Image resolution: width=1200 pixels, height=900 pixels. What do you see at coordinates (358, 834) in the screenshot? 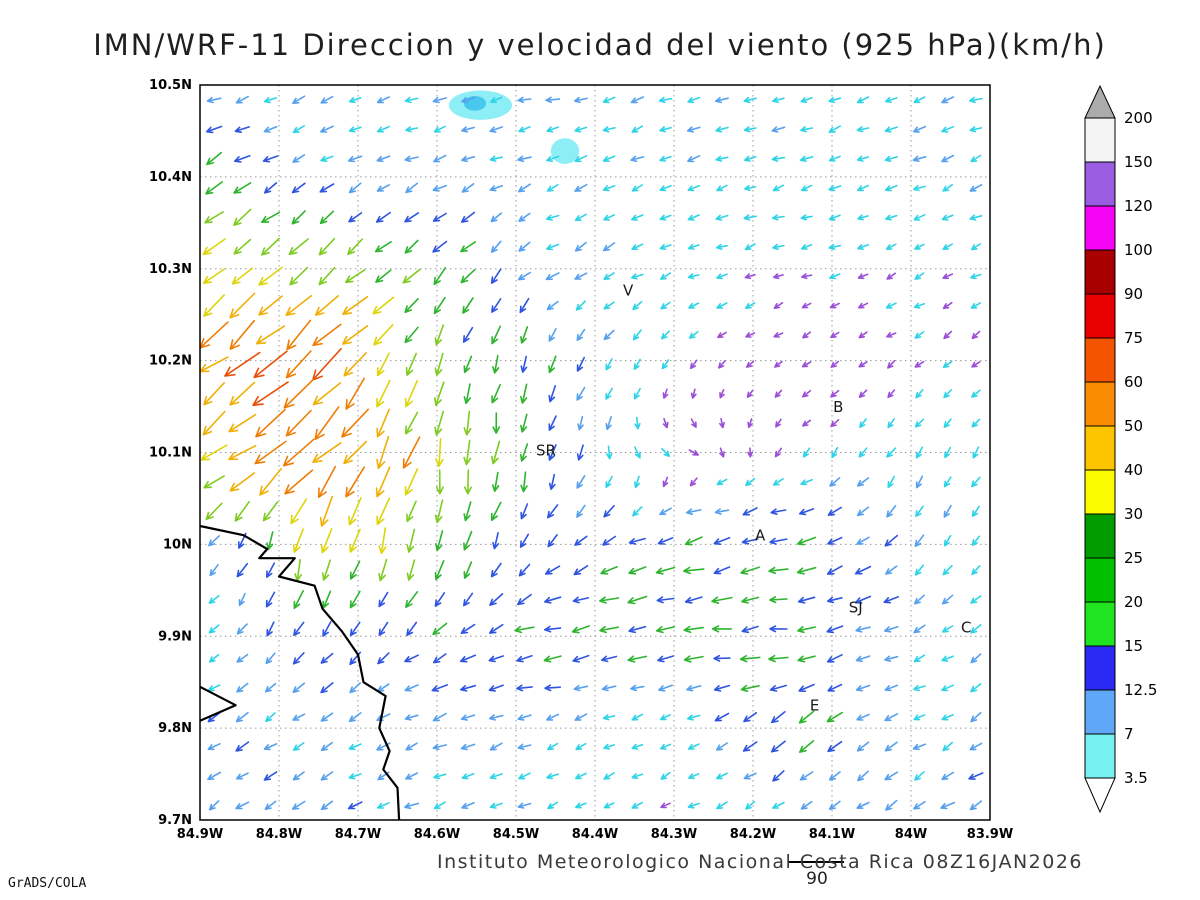
I see `lon-tick-label: 84.7W` at bounding box center [358, 834].